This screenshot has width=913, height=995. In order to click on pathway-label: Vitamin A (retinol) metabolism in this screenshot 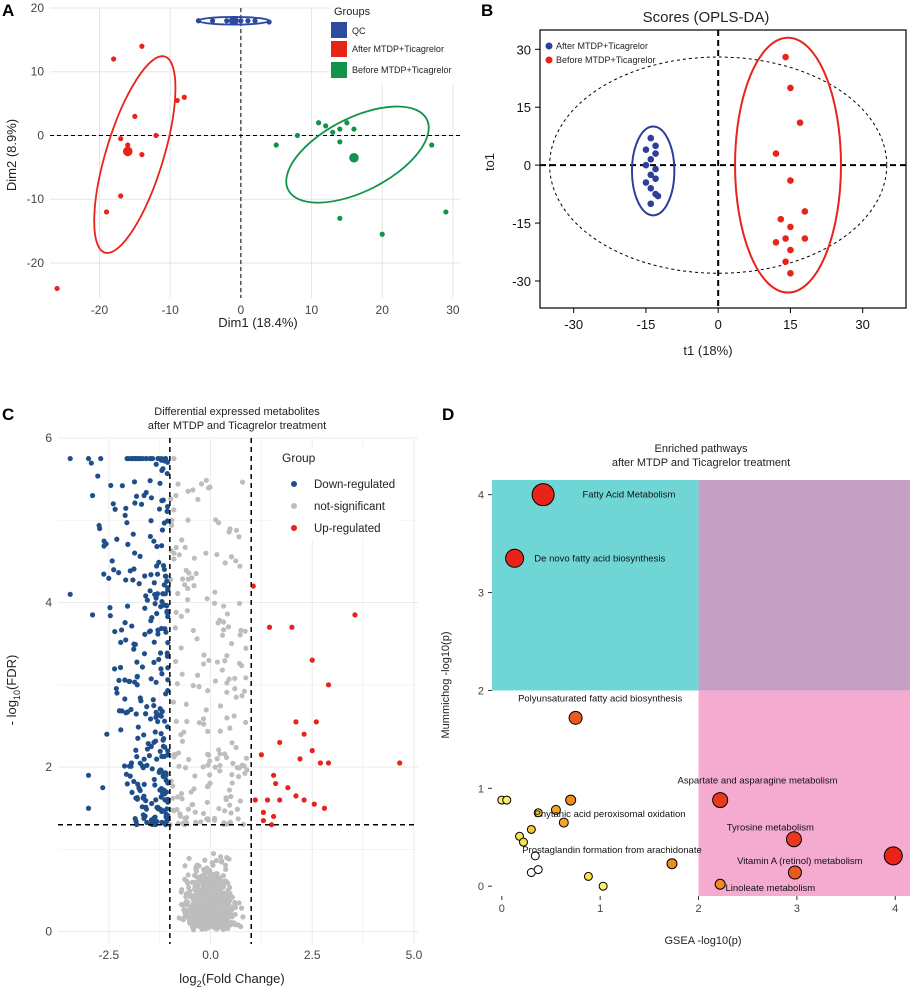, I will do `click(800, 861)`.